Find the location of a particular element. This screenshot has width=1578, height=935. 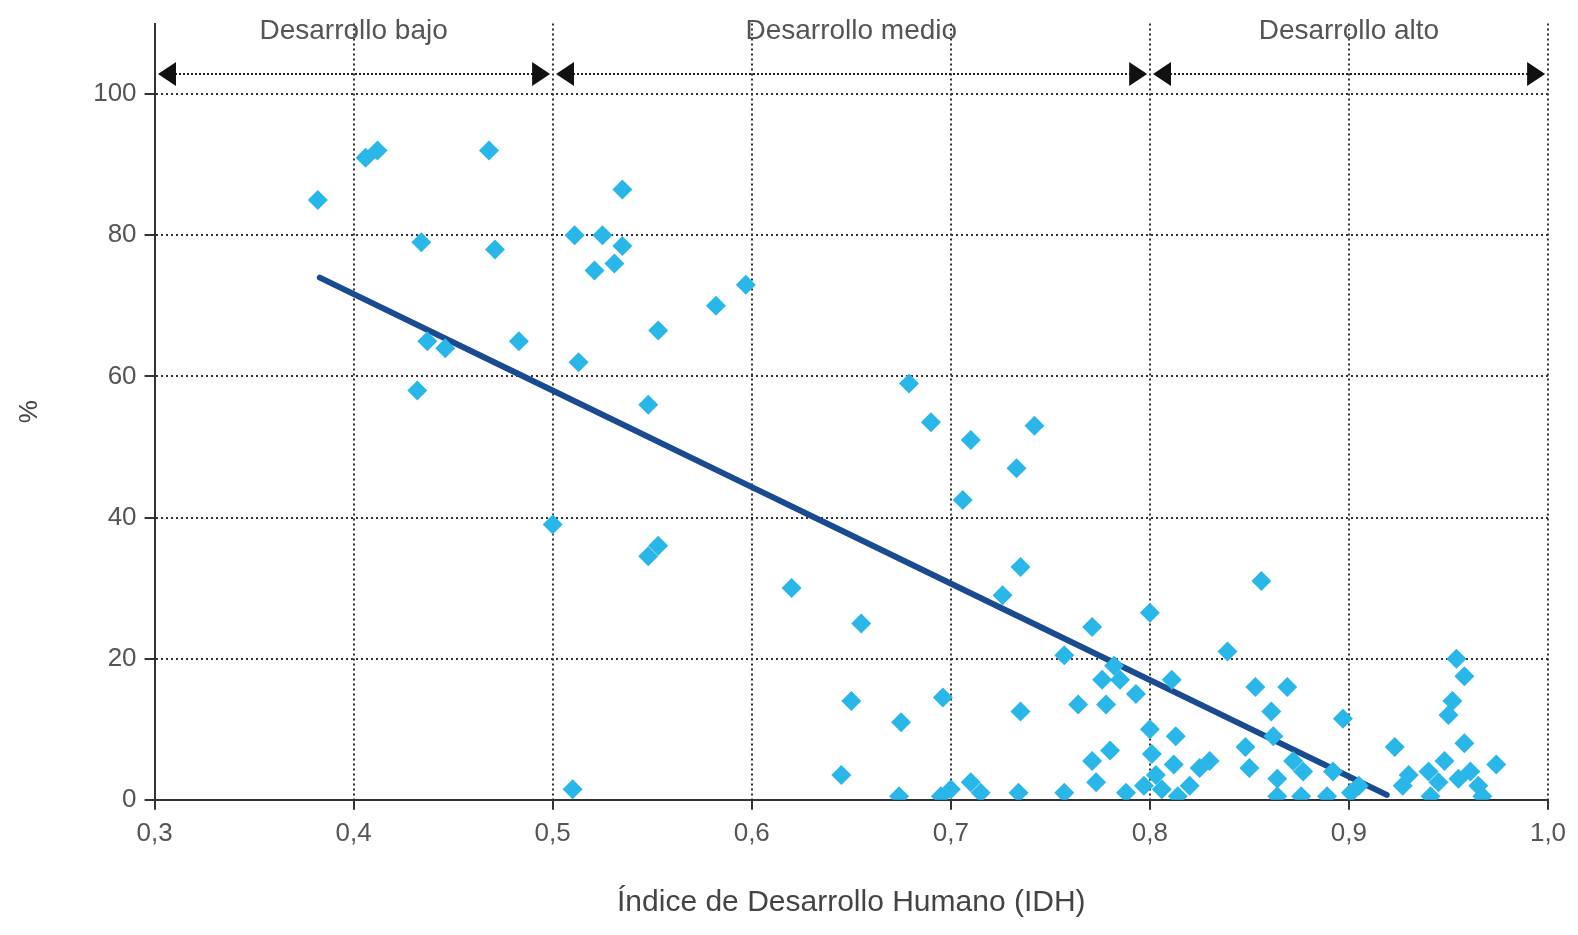

x-tick-label: 0,3 is located at coordinates (154, 831).